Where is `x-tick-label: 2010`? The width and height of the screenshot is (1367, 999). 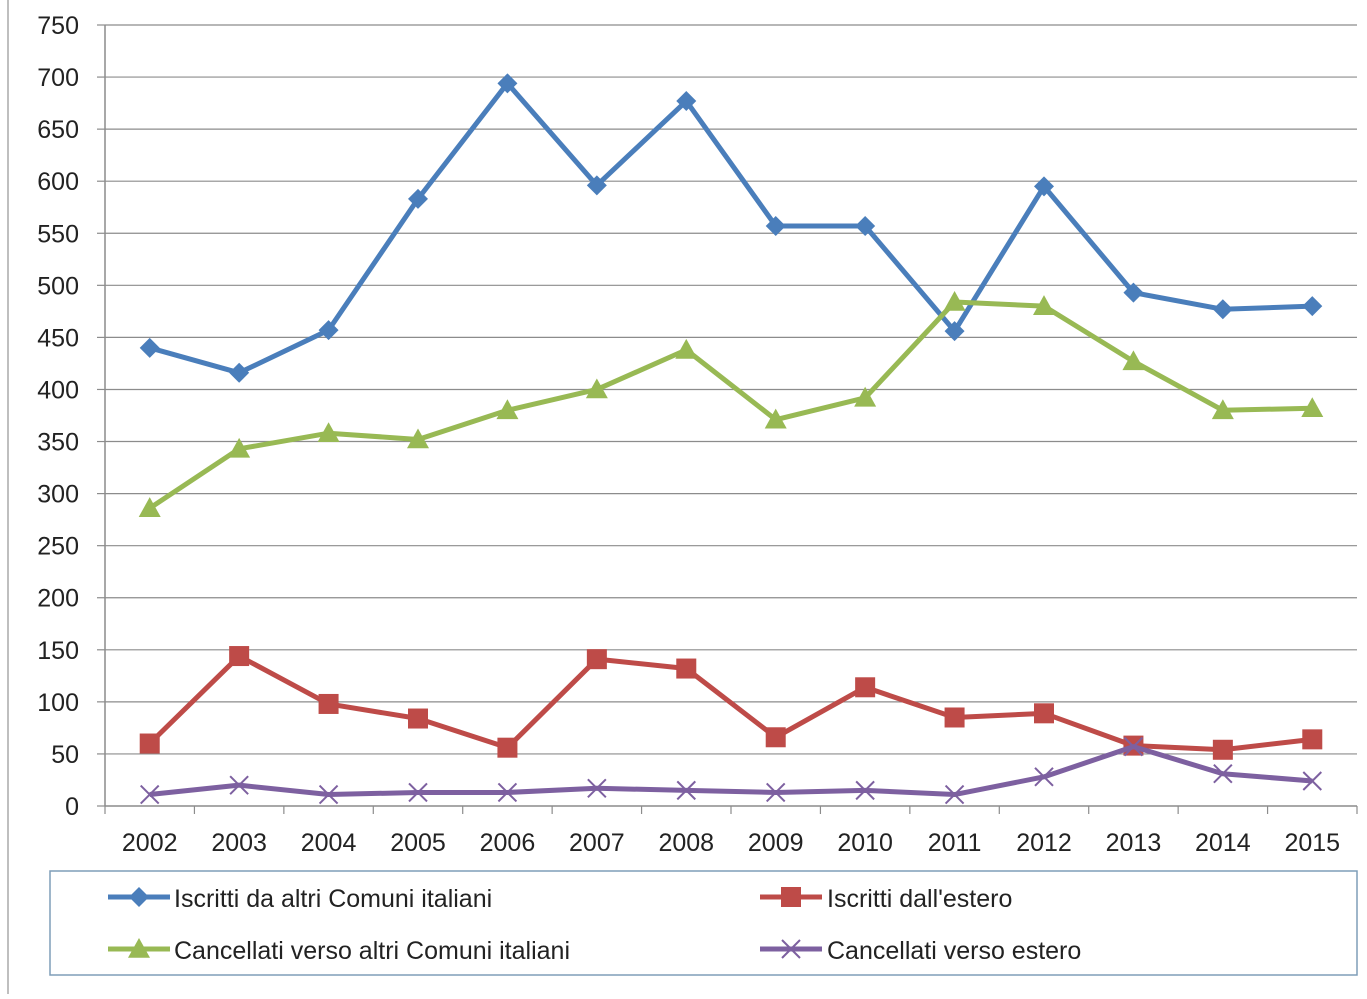
x-tick-label: 2010 is located at coordinates (865, 843).